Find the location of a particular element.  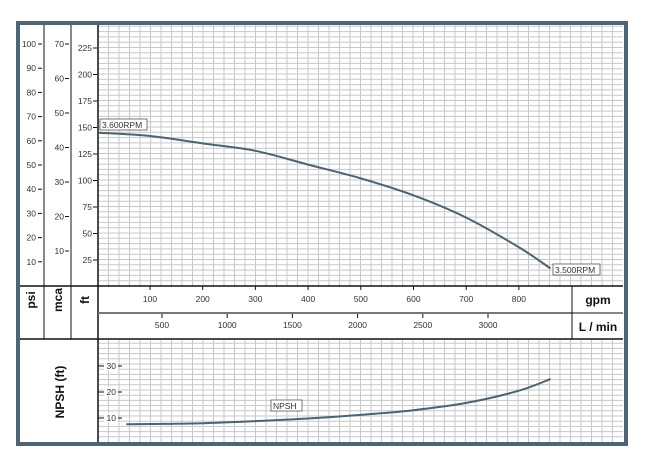

mca-unit-label: mca is located at coordinates (58, 300).